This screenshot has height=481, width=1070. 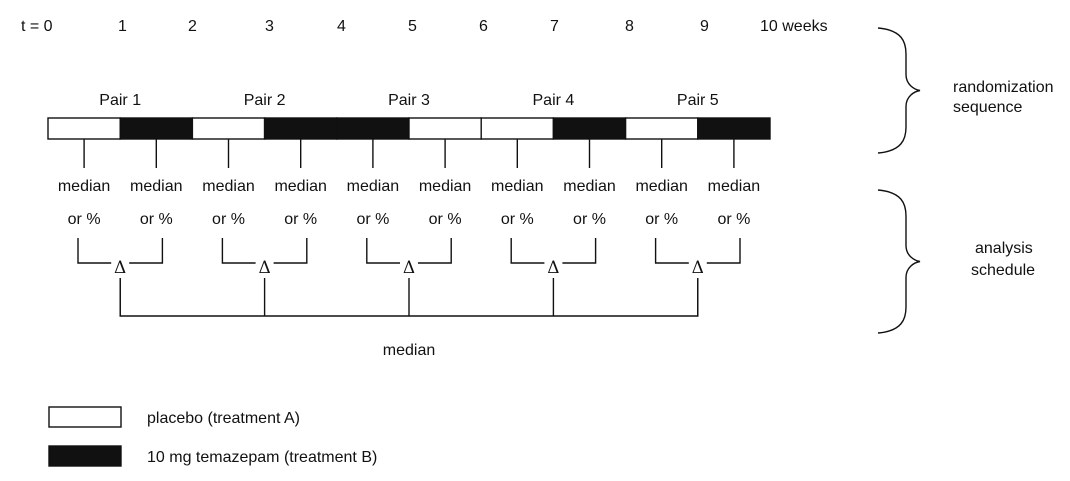 I want to click on analysis-label-line1: analysis, so click(x=1004, y=248).